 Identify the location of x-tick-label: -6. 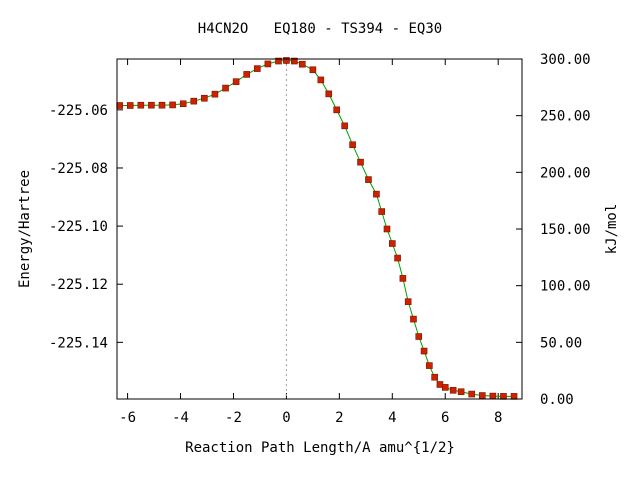
(127, 418).